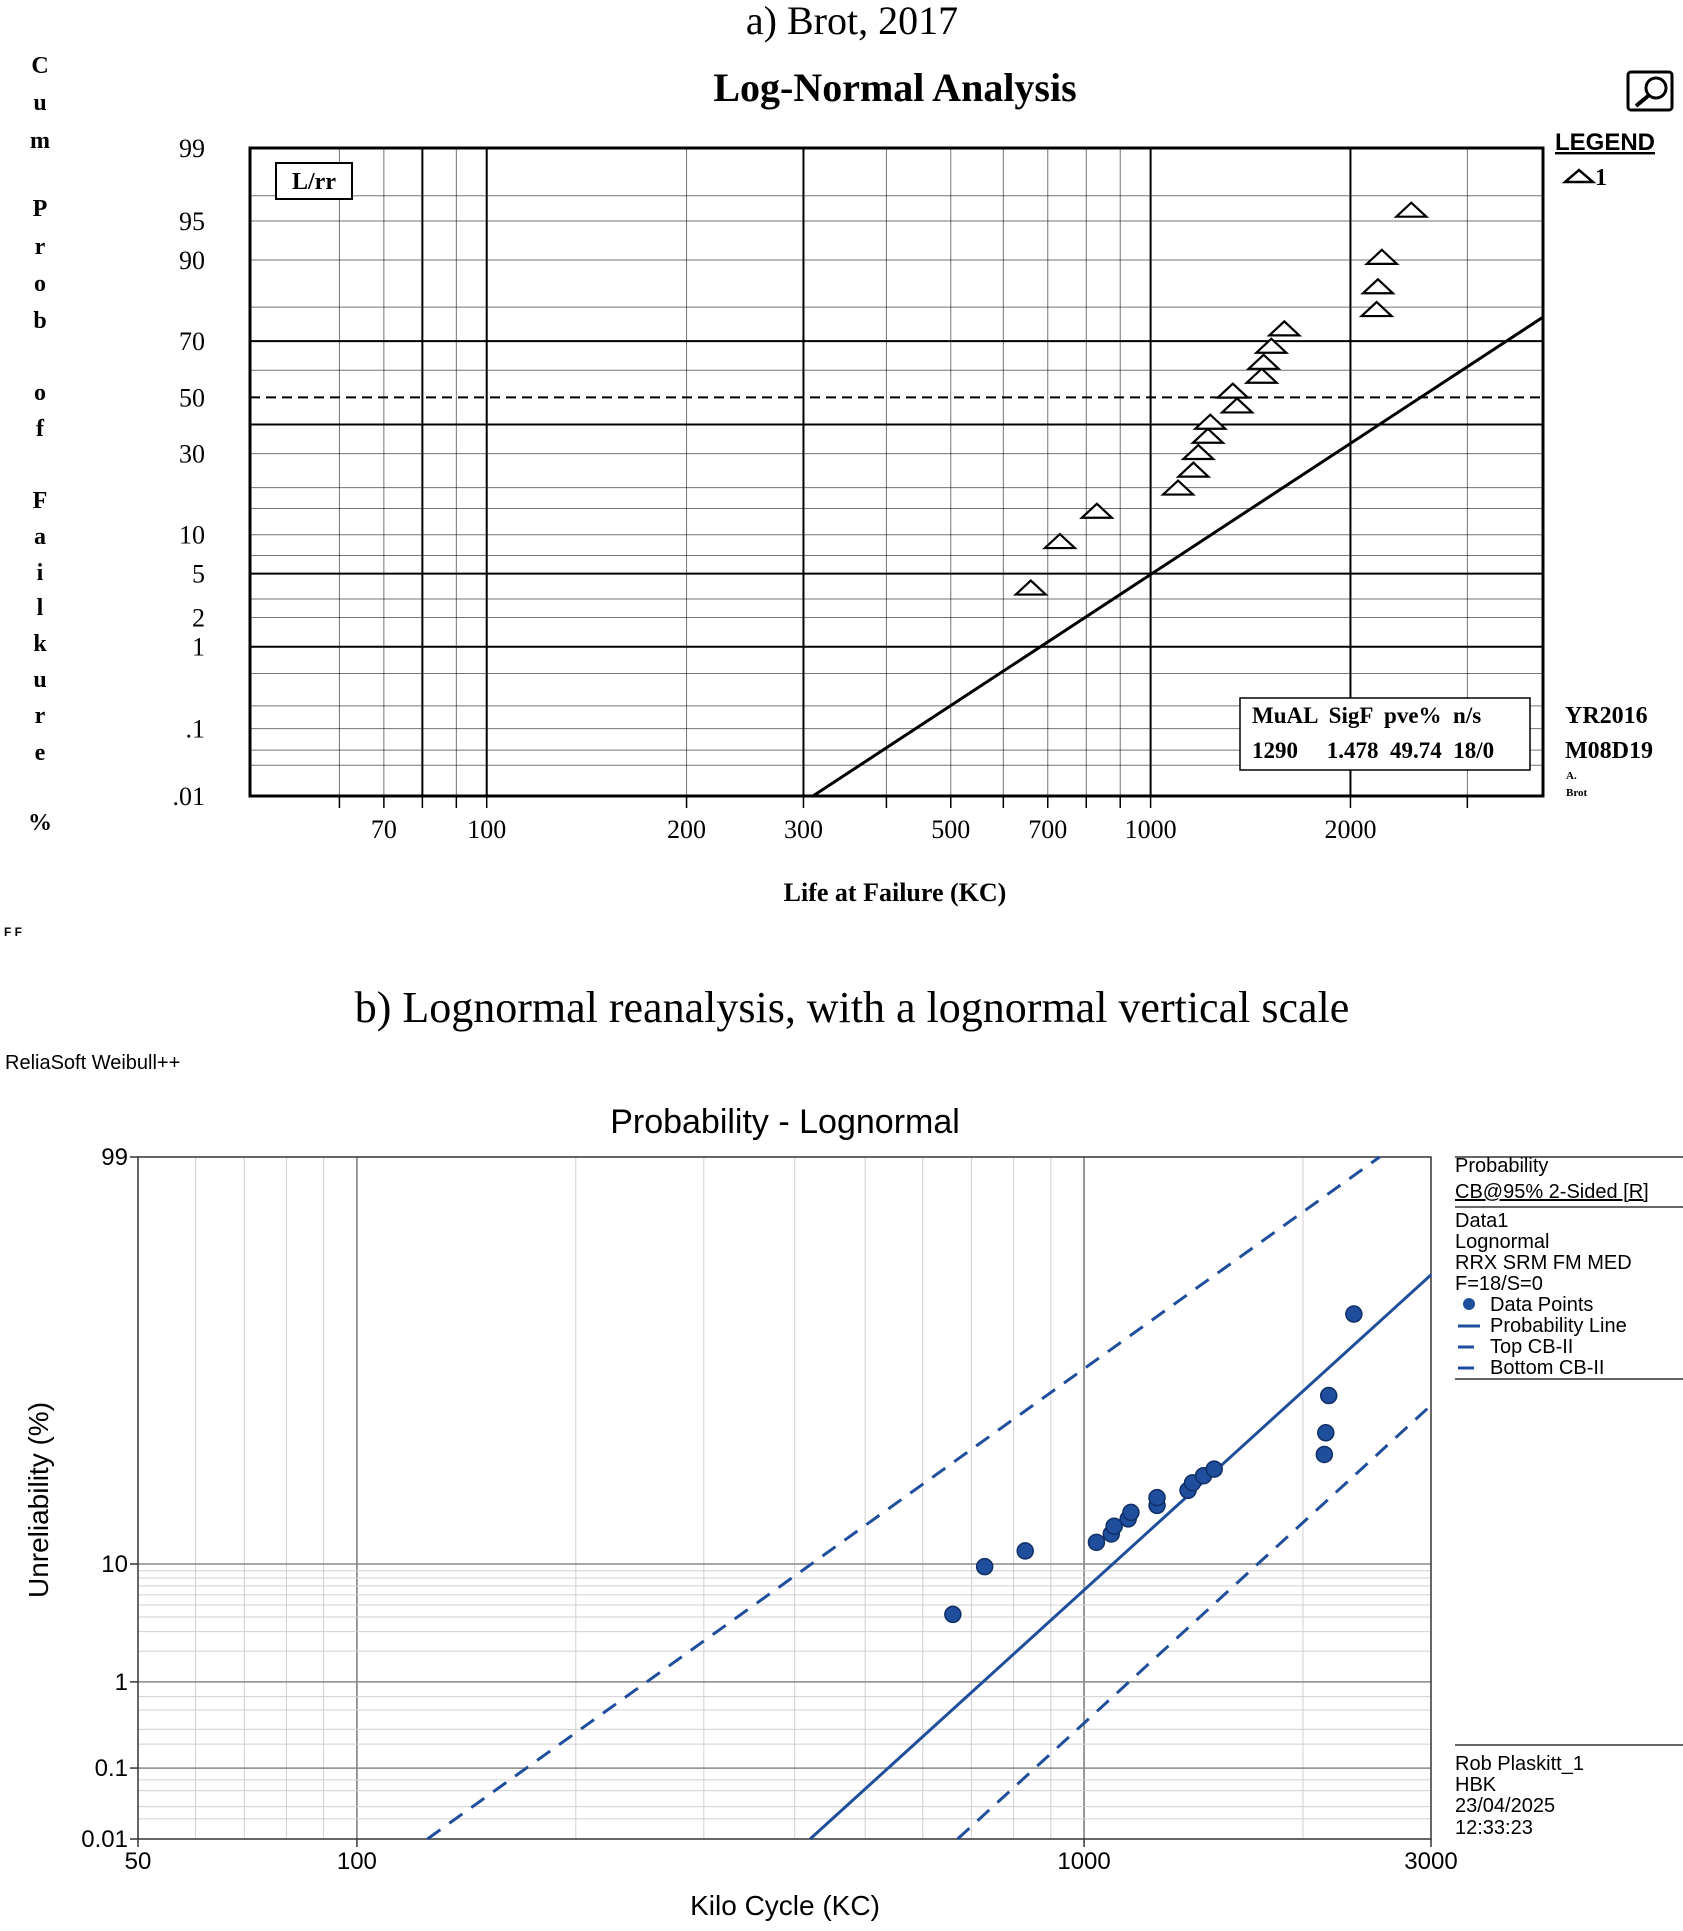 Image resolution: width=1683 pixels, height=1931 pixels. Describe the element at coordinates (39, 321) in the screenshot. I see `a-ylabel-letter: b` at that location.